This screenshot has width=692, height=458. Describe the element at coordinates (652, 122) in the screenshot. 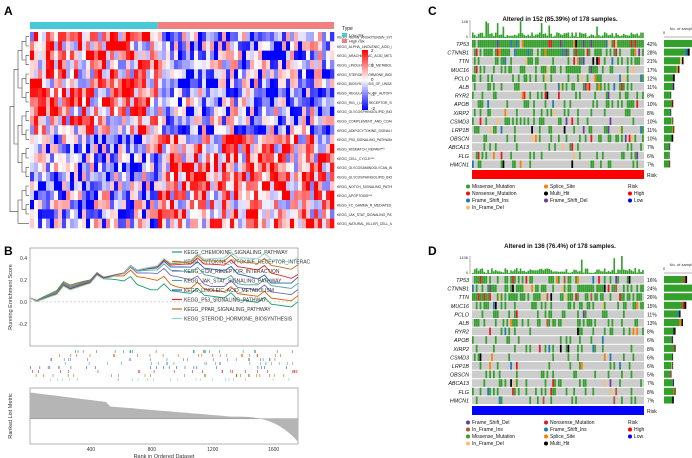

I see `gene-percent: 10%` at that location.